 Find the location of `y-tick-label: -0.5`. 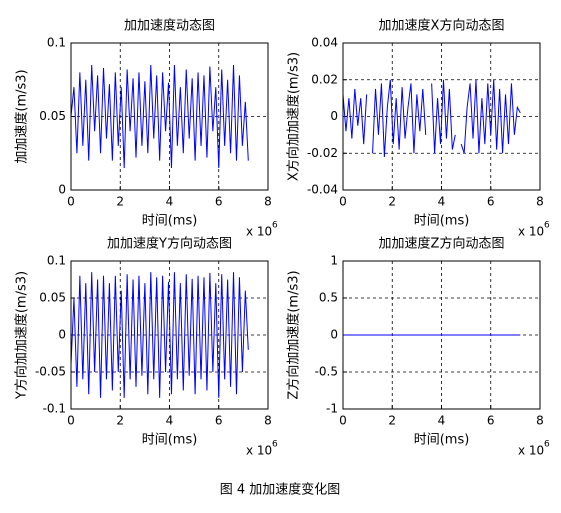

y-tick-label: -0.5 is located at coordinates (326, 372).